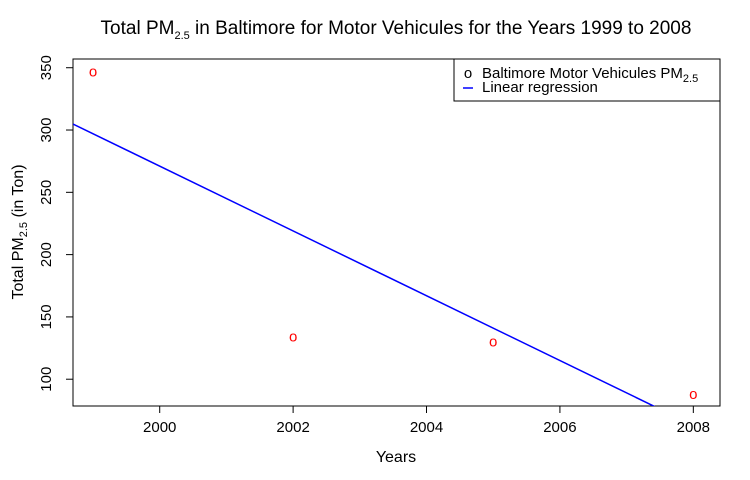  I want to click on y-tick-label: 250, so click(46, 192).